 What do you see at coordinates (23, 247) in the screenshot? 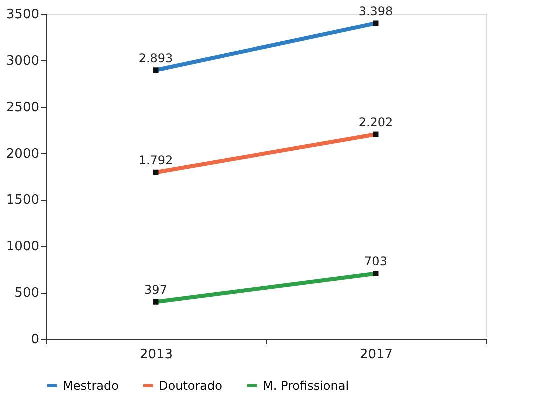
I see `y-tick-label: 1000` at bounding box center [23, 247].